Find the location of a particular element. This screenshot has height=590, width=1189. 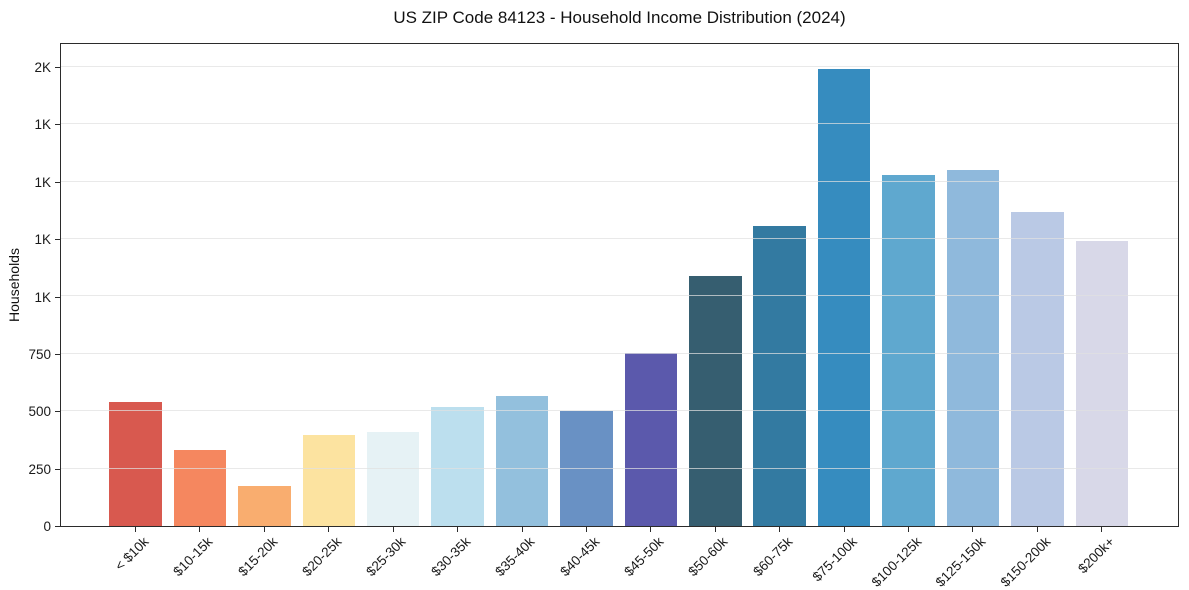

y-tick-label: 250 is located at coordinates (39, 469).